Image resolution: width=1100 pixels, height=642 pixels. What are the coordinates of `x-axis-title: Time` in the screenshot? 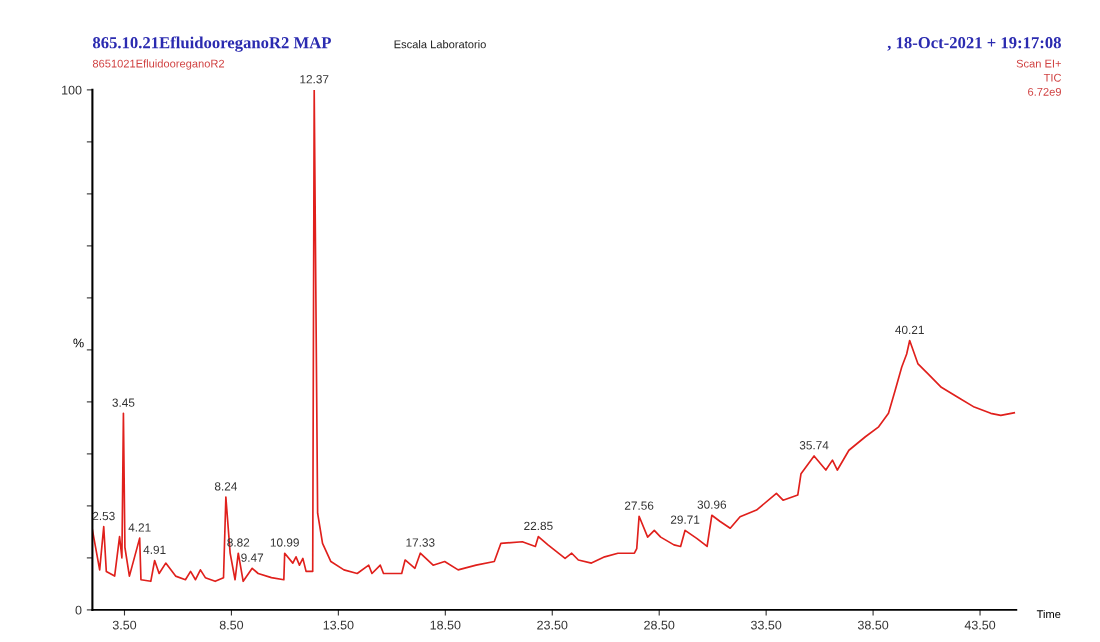 It's located at (1048, 614).